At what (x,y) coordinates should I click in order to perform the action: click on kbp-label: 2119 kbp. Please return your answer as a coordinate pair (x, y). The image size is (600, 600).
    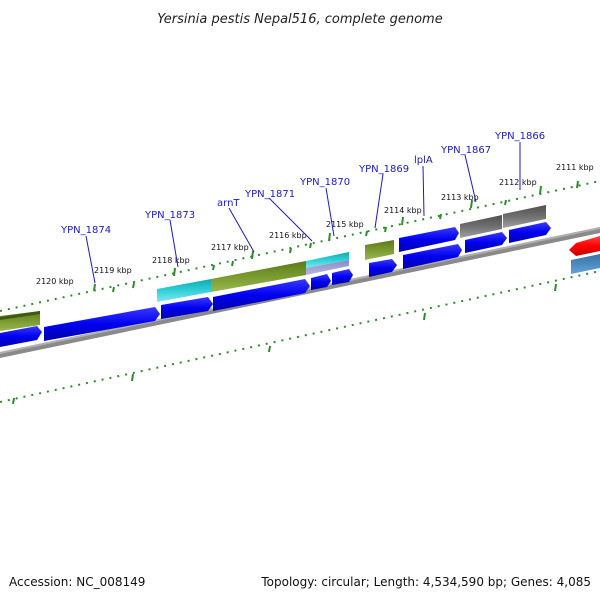
    Looking at the image, I should click on (113, 270).